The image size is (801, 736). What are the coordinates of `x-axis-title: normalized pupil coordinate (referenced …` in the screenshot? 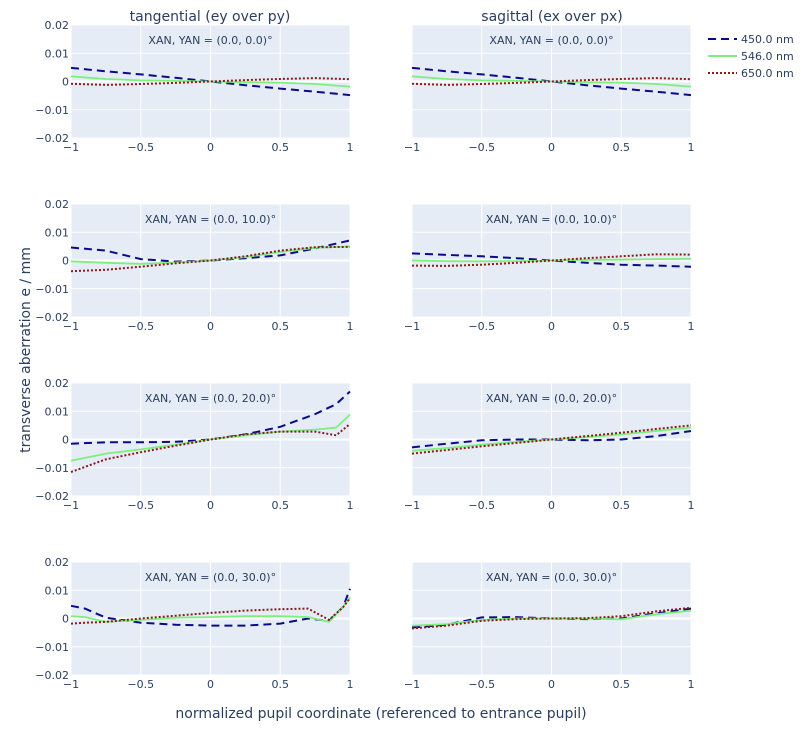 It's located at (380, 714).